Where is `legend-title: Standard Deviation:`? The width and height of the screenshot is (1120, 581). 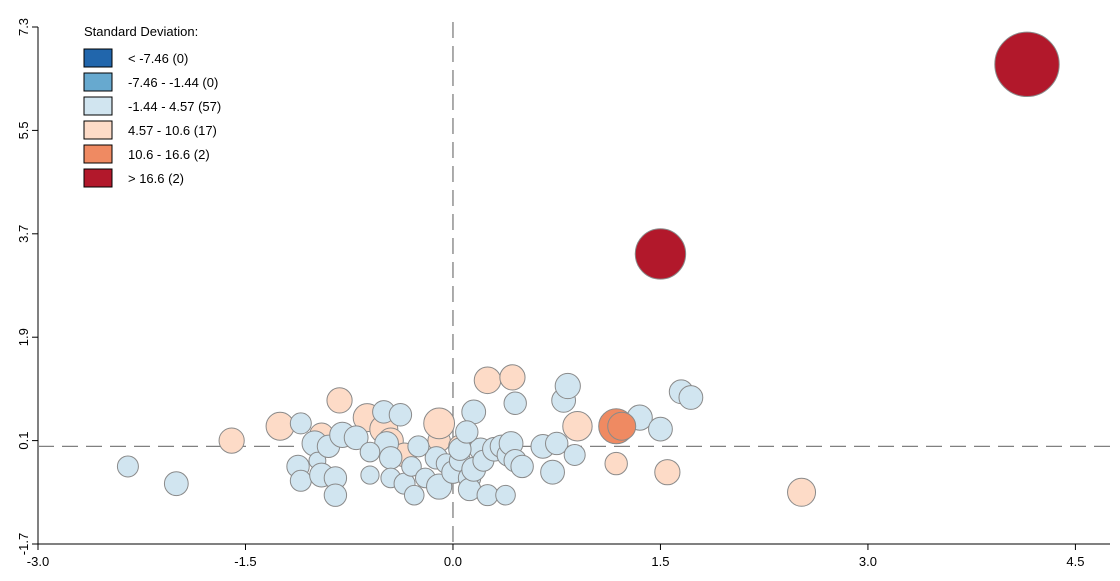 legend-title: Standard Deviation: is located at coordinates (141, 31).